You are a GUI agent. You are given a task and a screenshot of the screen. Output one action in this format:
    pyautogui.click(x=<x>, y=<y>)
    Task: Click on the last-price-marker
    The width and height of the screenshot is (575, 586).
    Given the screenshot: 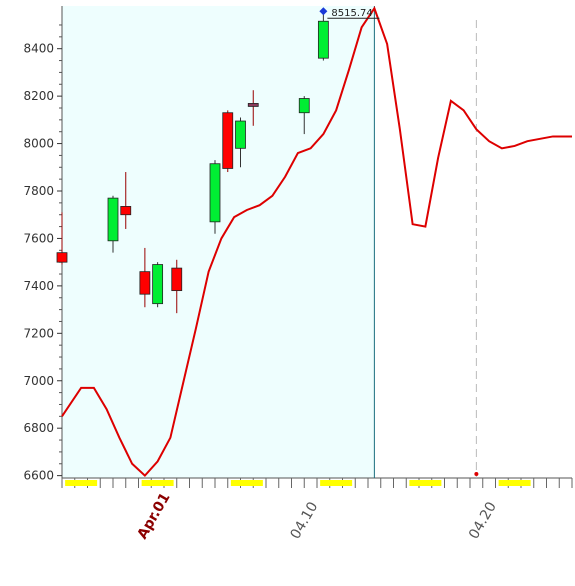 What is the action you would take?
    pyautogui.click(x=323, y=11)
    